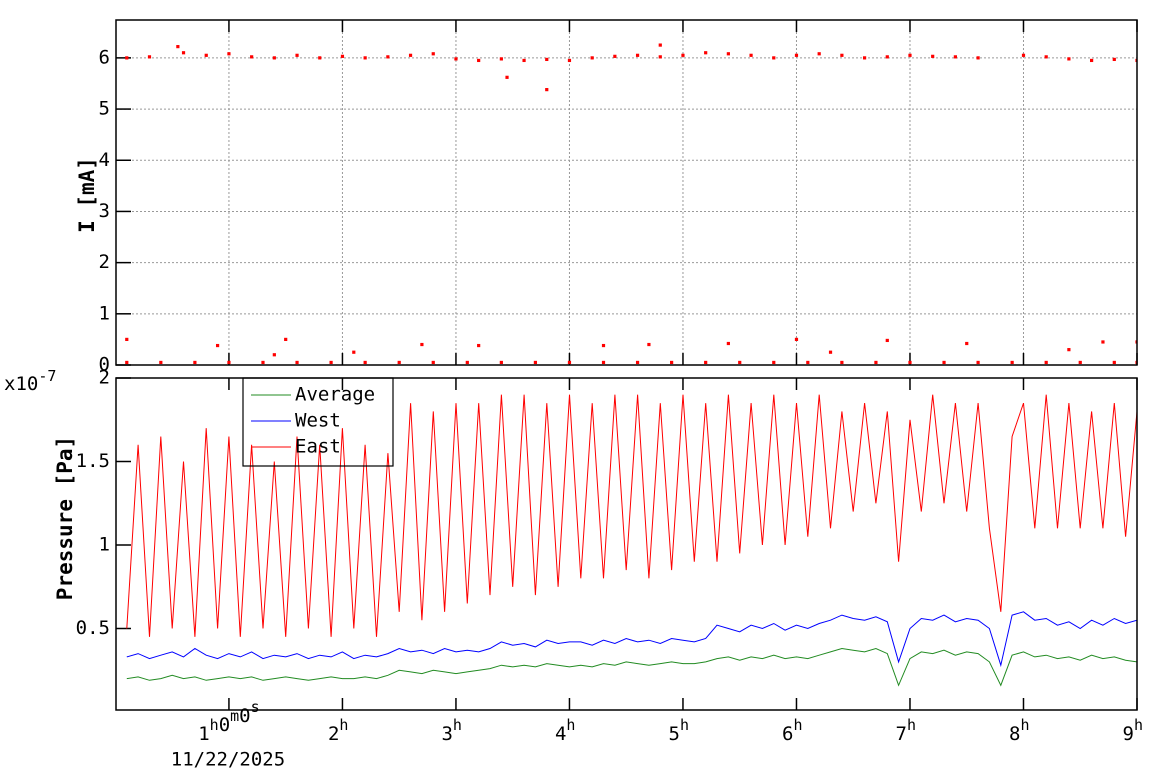 The width and height of the screenshot is (1158, 782). I want to click on y-tick-label: 6, so click(104, 57).